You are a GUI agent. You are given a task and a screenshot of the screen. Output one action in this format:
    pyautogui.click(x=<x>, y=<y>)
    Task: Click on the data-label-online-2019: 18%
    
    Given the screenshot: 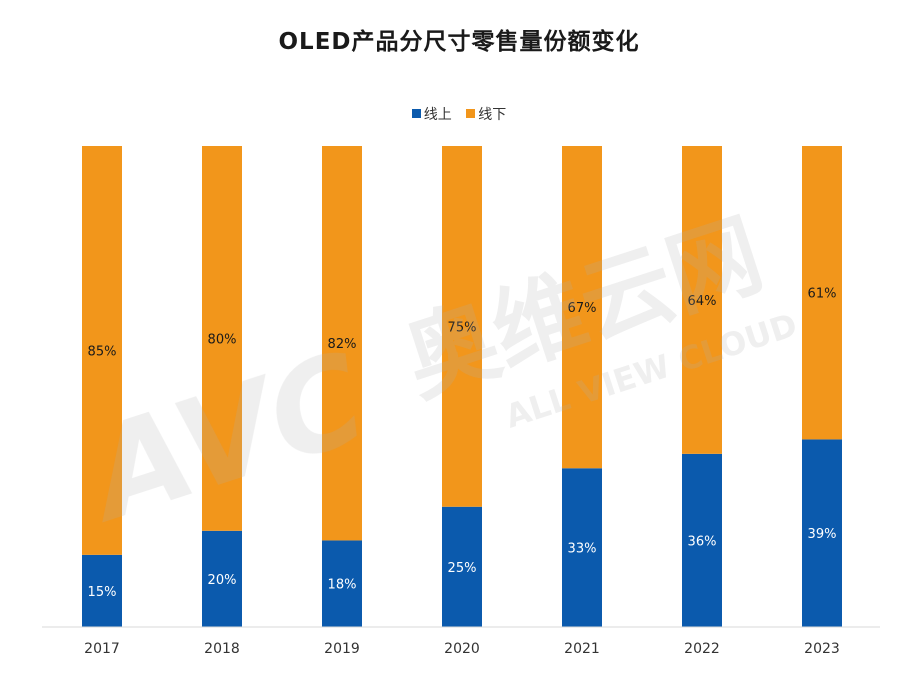 What is the action you would take?
    pyautogui.click(x=342, y=585)
    